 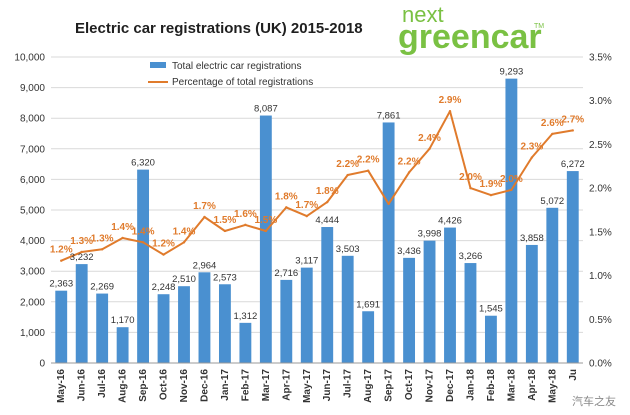 What do you see at coordinates (102, 383) in the screenshot?
I see `x-tick-label: Jul-16` at bounding box center [102, 383].